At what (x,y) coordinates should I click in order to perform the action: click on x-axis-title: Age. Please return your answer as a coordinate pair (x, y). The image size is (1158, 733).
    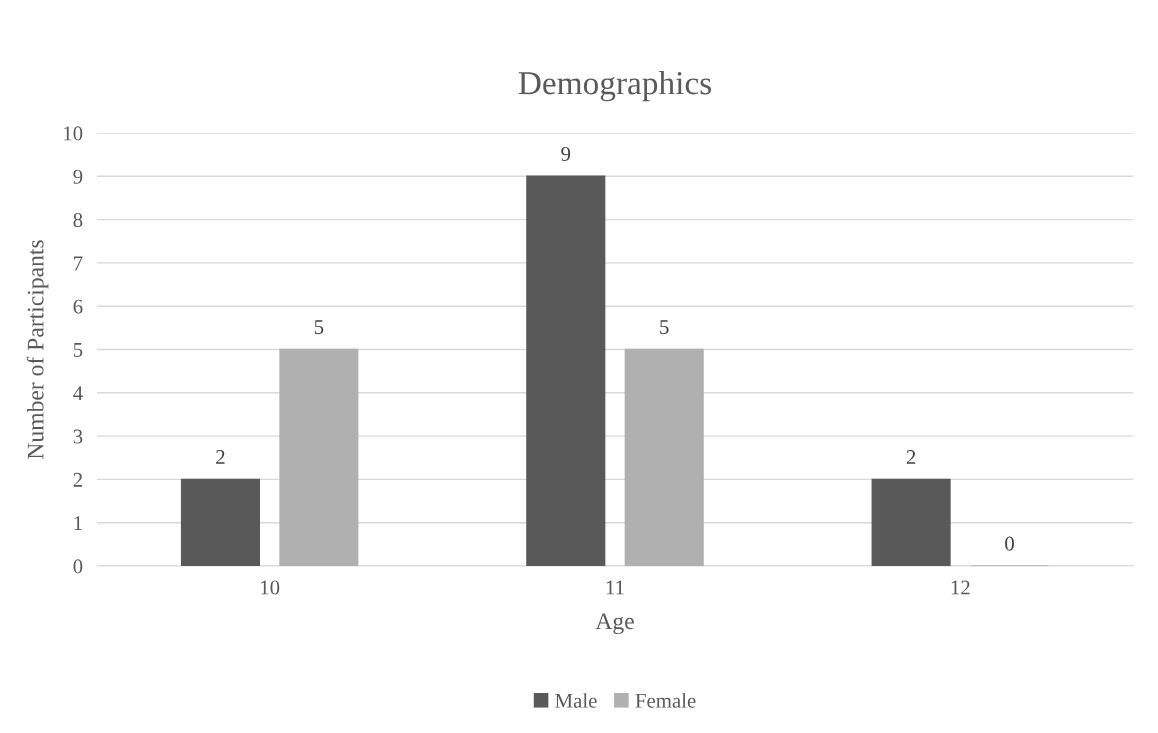
    Looking at the image, I should click on (614, 624).